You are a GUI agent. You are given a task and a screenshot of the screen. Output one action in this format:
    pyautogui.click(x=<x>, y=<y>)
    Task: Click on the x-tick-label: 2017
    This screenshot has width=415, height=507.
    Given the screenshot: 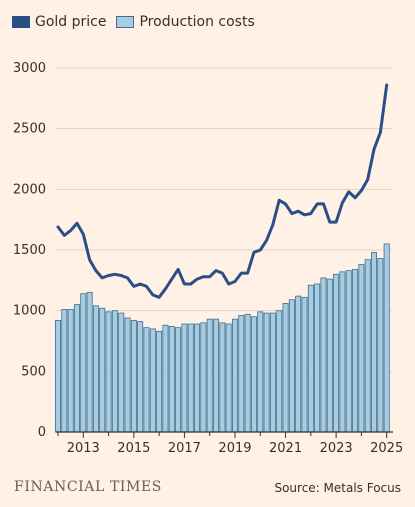 What is the action you would take?
    pyautogui.click(x=184, y=448)
    